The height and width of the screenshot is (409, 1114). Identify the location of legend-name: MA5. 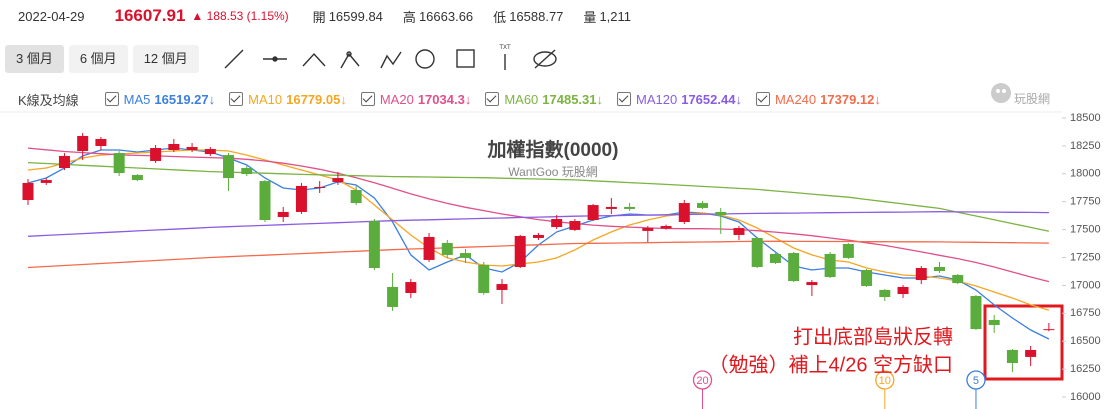
(137, 99).